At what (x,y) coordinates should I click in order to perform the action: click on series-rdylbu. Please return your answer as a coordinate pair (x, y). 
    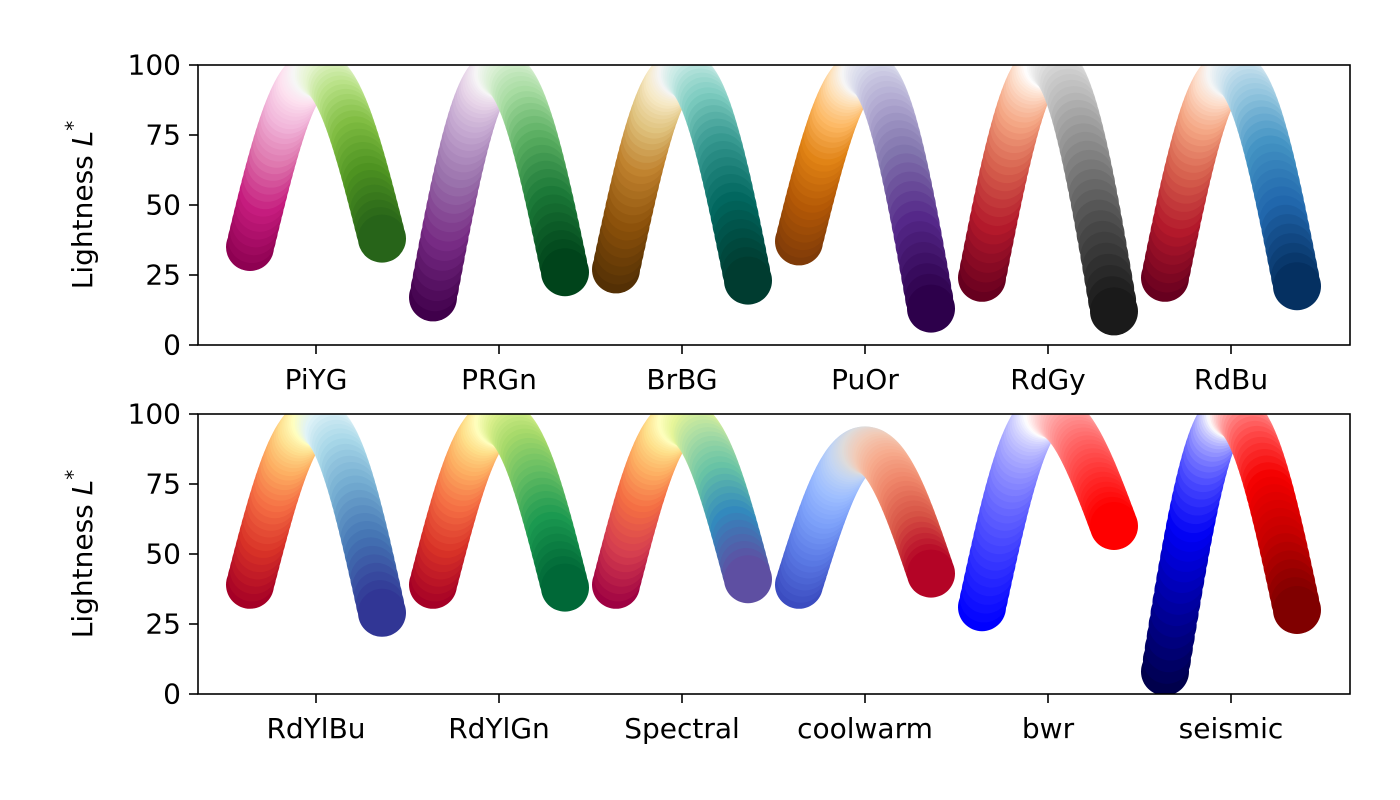
    Looking at the image, I should click on (316, 525).